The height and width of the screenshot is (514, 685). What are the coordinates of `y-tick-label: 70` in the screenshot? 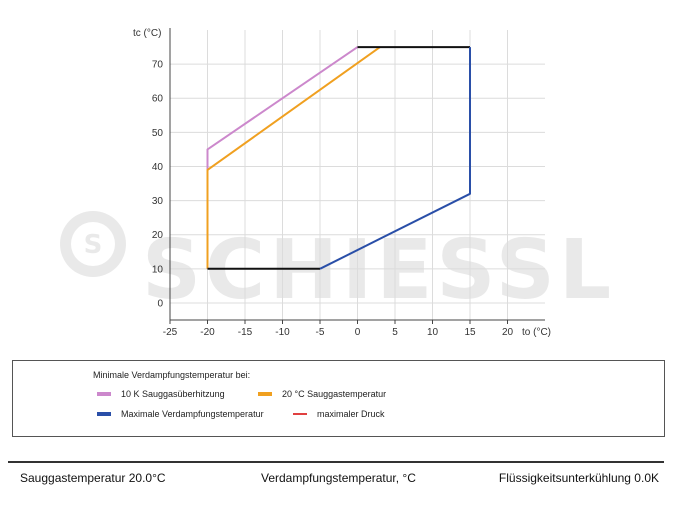 It's located at (158, 65).